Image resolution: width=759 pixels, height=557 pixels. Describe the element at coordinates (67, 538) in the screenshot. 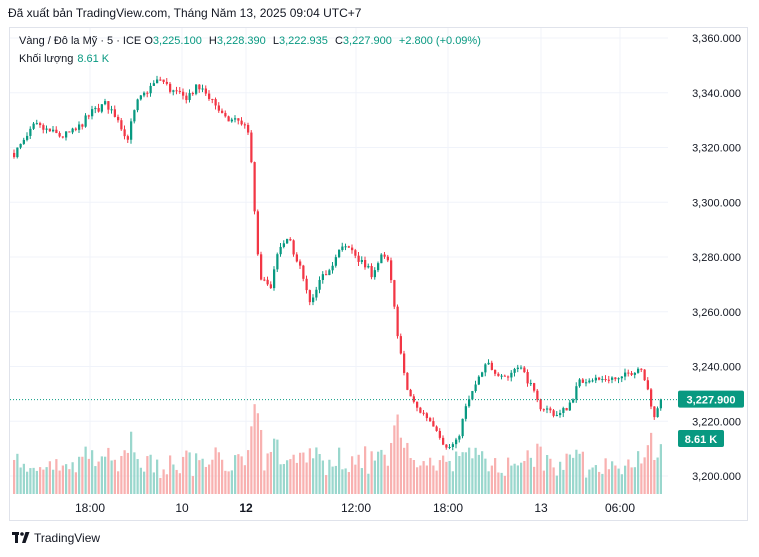

I see `brand-name: TradingView` at that location.